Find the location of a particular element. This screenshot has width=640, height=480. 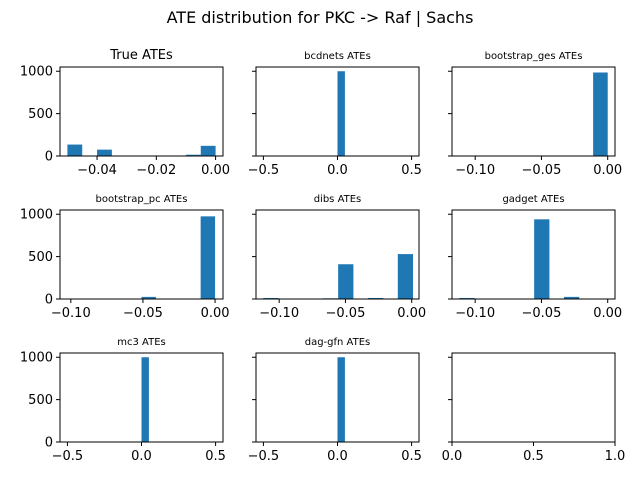

x-tick-label: 1.0 is located at coordinates (615, 456).